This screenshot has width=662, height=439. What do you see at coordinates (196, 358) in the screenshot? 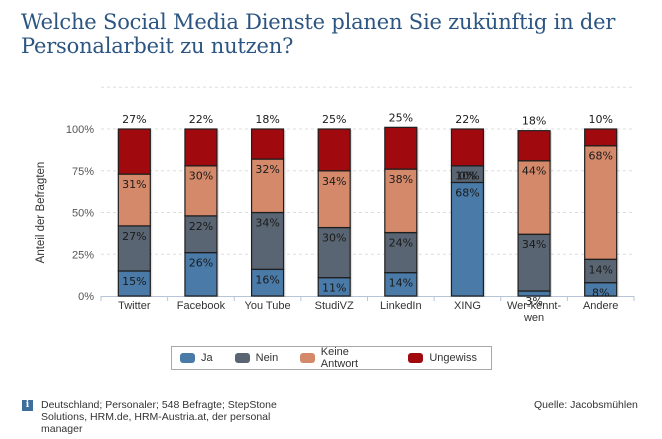
I see `legend-item-ja: Ja` at bounding box center [196, 358].